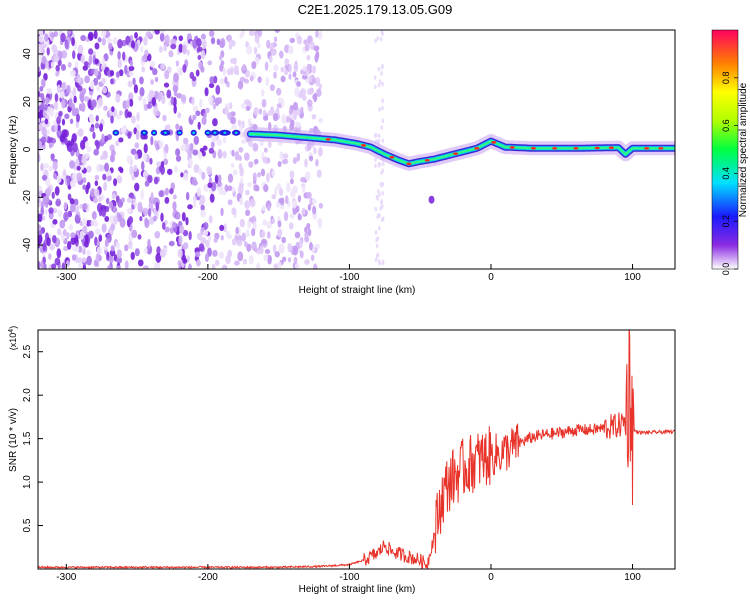 The width and height of the screenshot is (750, 600). What do you see at coordinates (632, 577) in the screenshot?
I see `x-tick-label: 100` at bounding box center [632, 577].